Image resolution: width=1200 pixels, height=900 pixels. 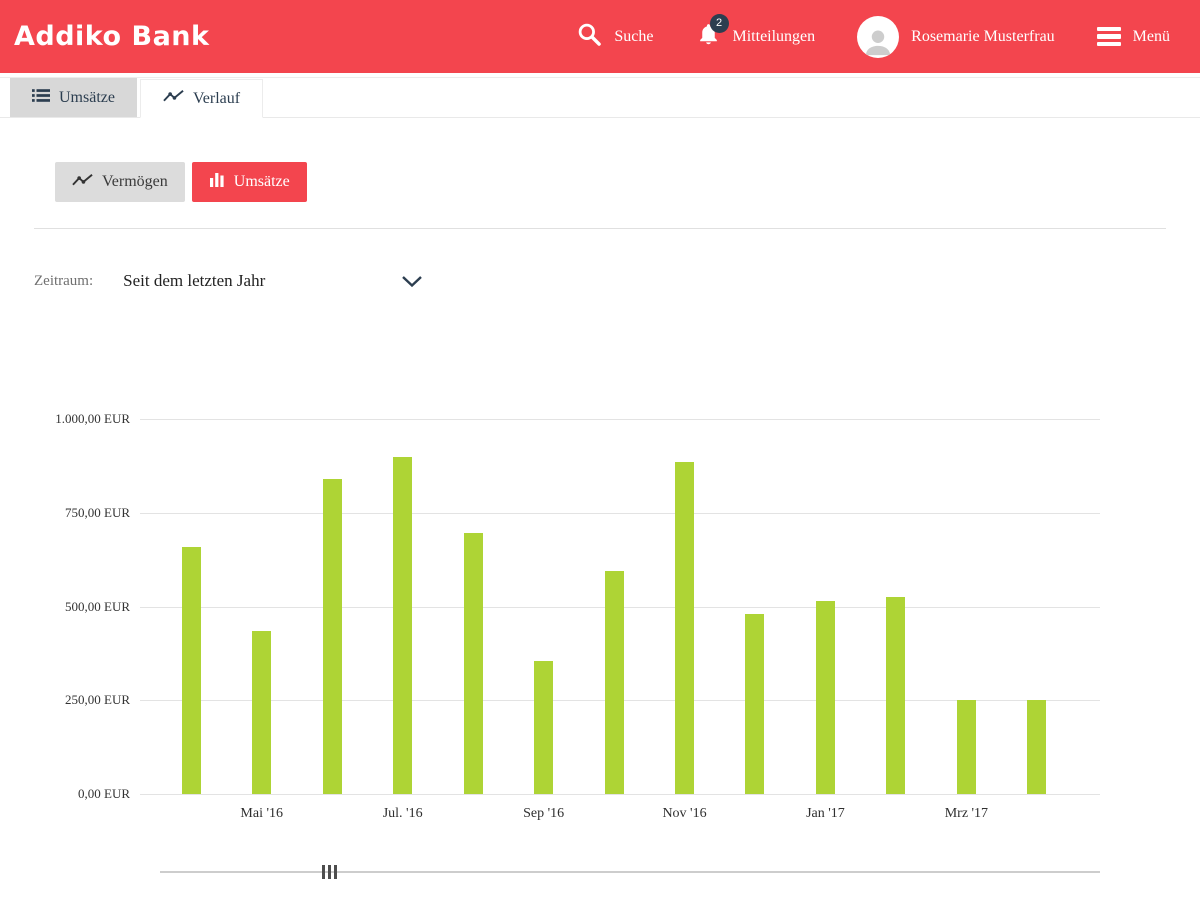 What do you see at coordinates (97, 606) in the screenshot?
I see `y-axis-label: 500,00 EUR` at bounding box center [97, 606].